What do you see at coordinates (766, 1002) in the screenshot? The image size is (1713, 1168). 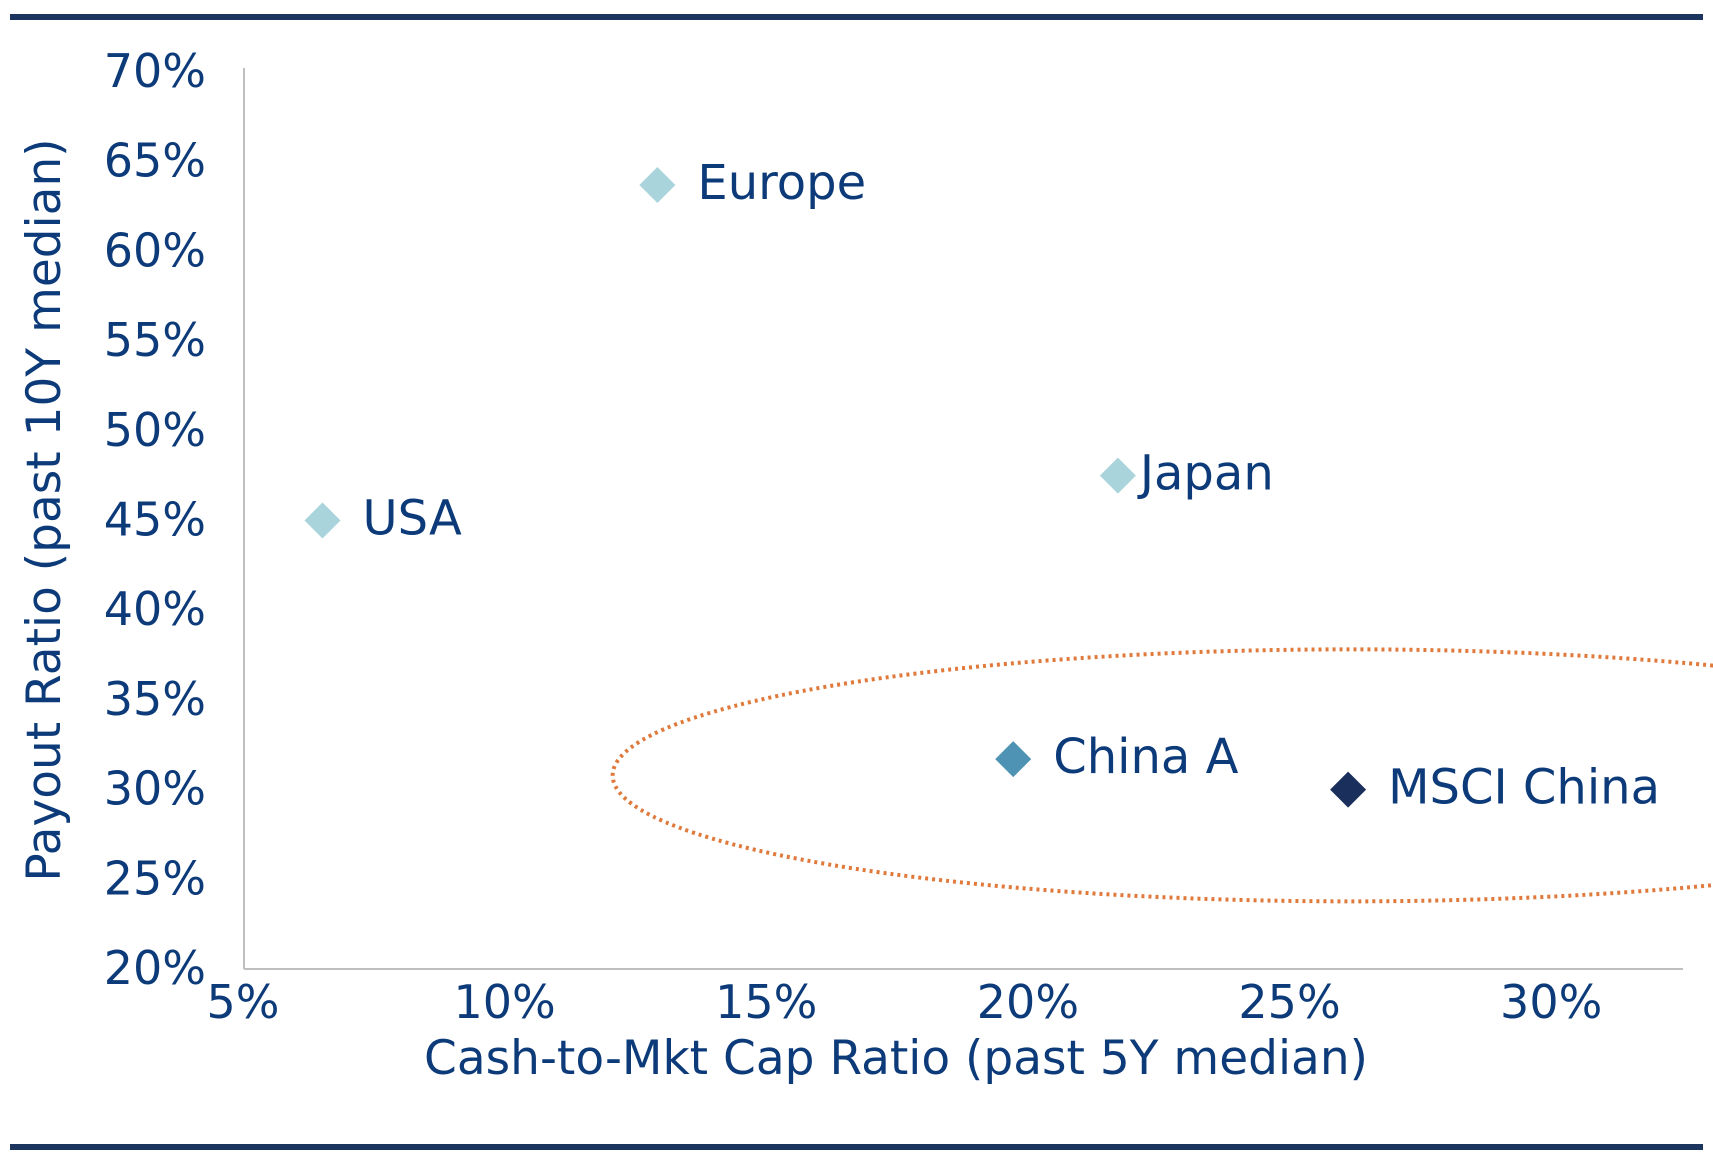 I see `x-tick-label: 15%` at bounding box center [766, 1002].